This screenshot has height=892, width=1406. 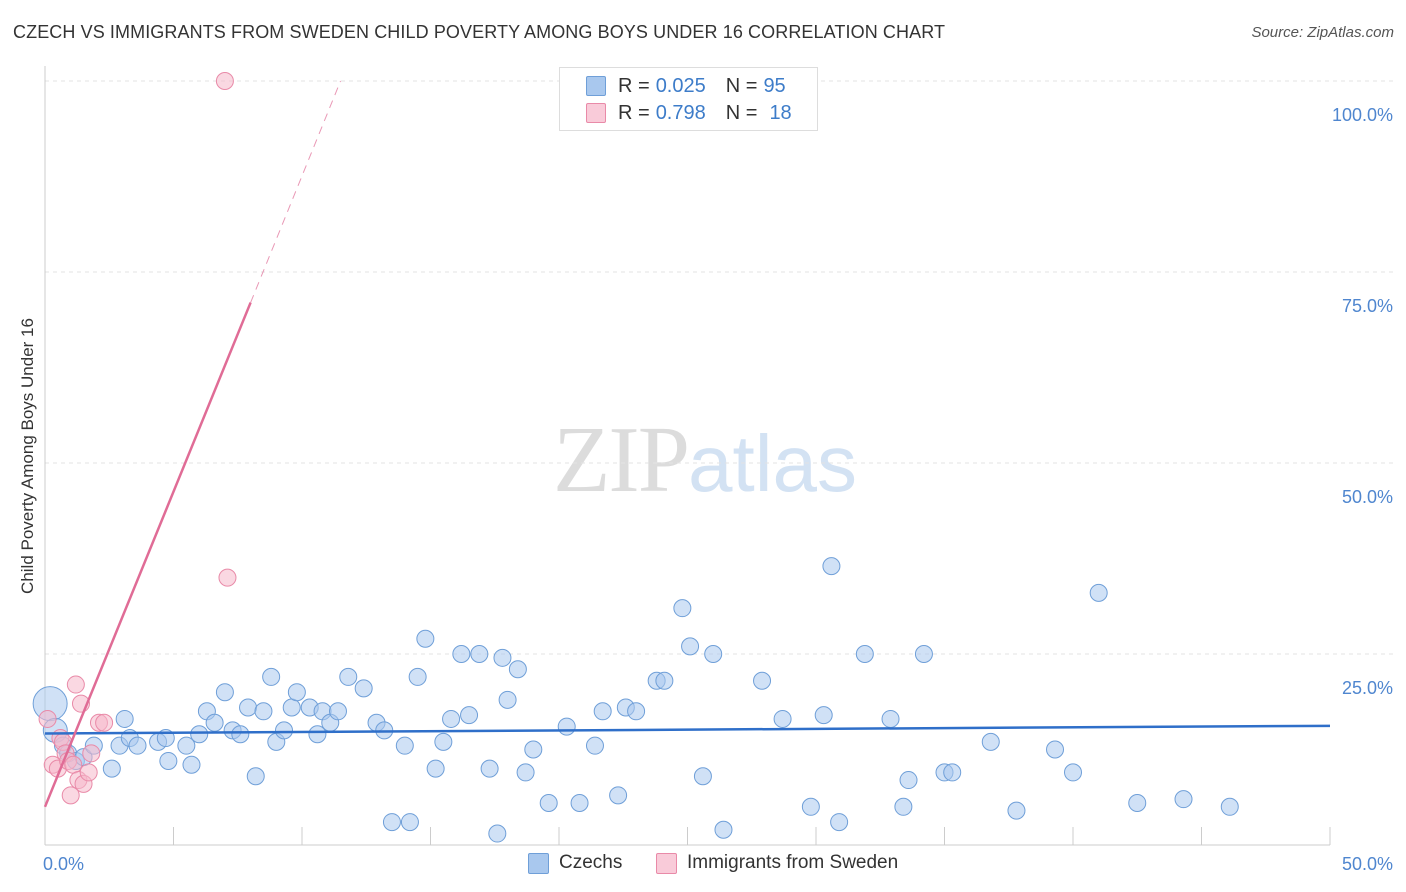 What do you see at coordinates (680, 85) in the screenshot?
I see `legend-r-value: 0.025` at bounding box center [680, 85].